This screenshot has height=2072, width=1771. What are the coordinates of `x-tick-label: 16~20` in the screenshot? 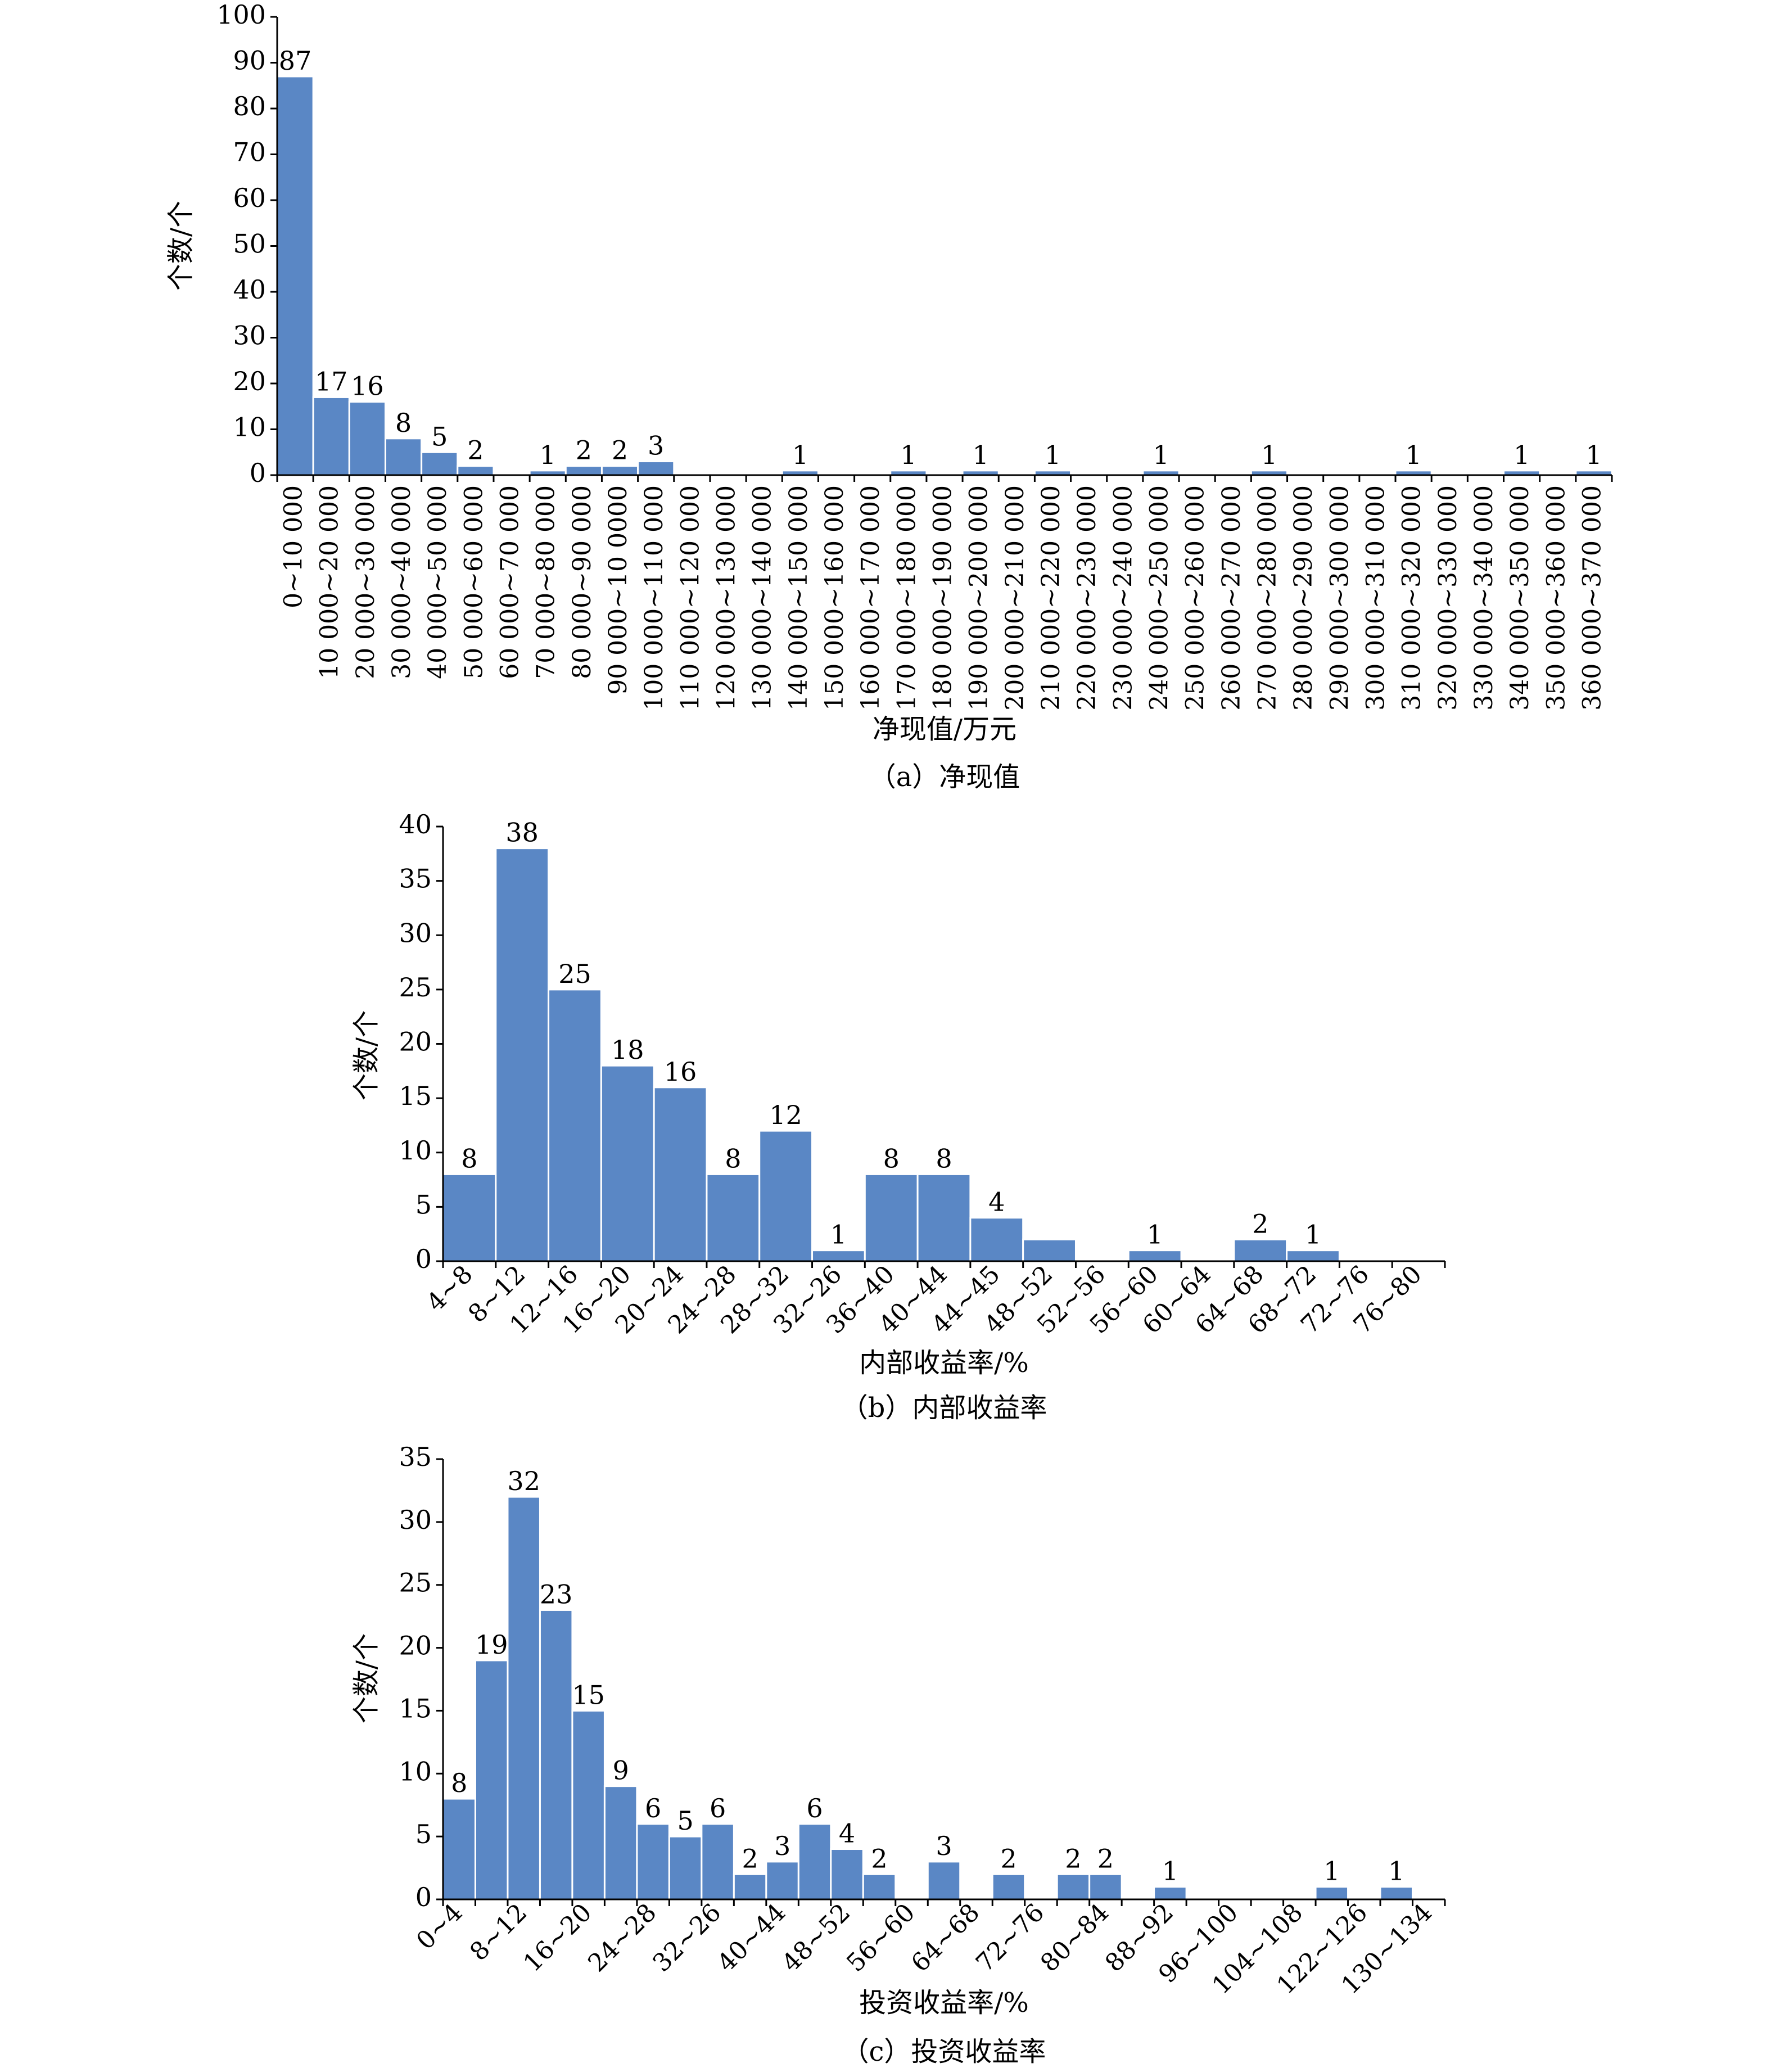 It's located at (557, 1938).